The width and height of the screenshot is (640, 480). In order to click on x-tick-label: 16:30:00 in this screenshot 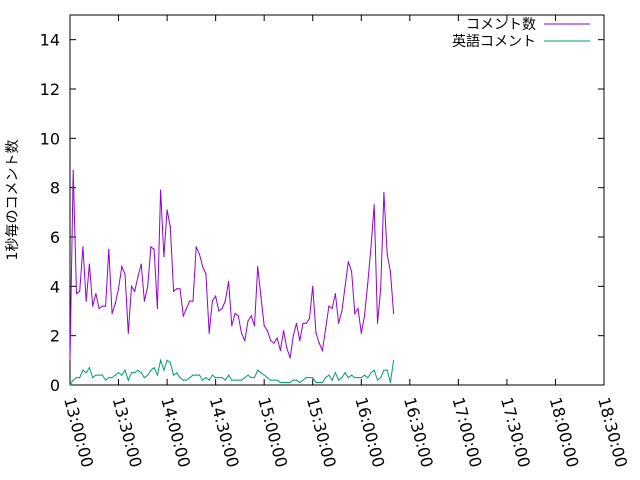, I will do `click(418, 432)`.